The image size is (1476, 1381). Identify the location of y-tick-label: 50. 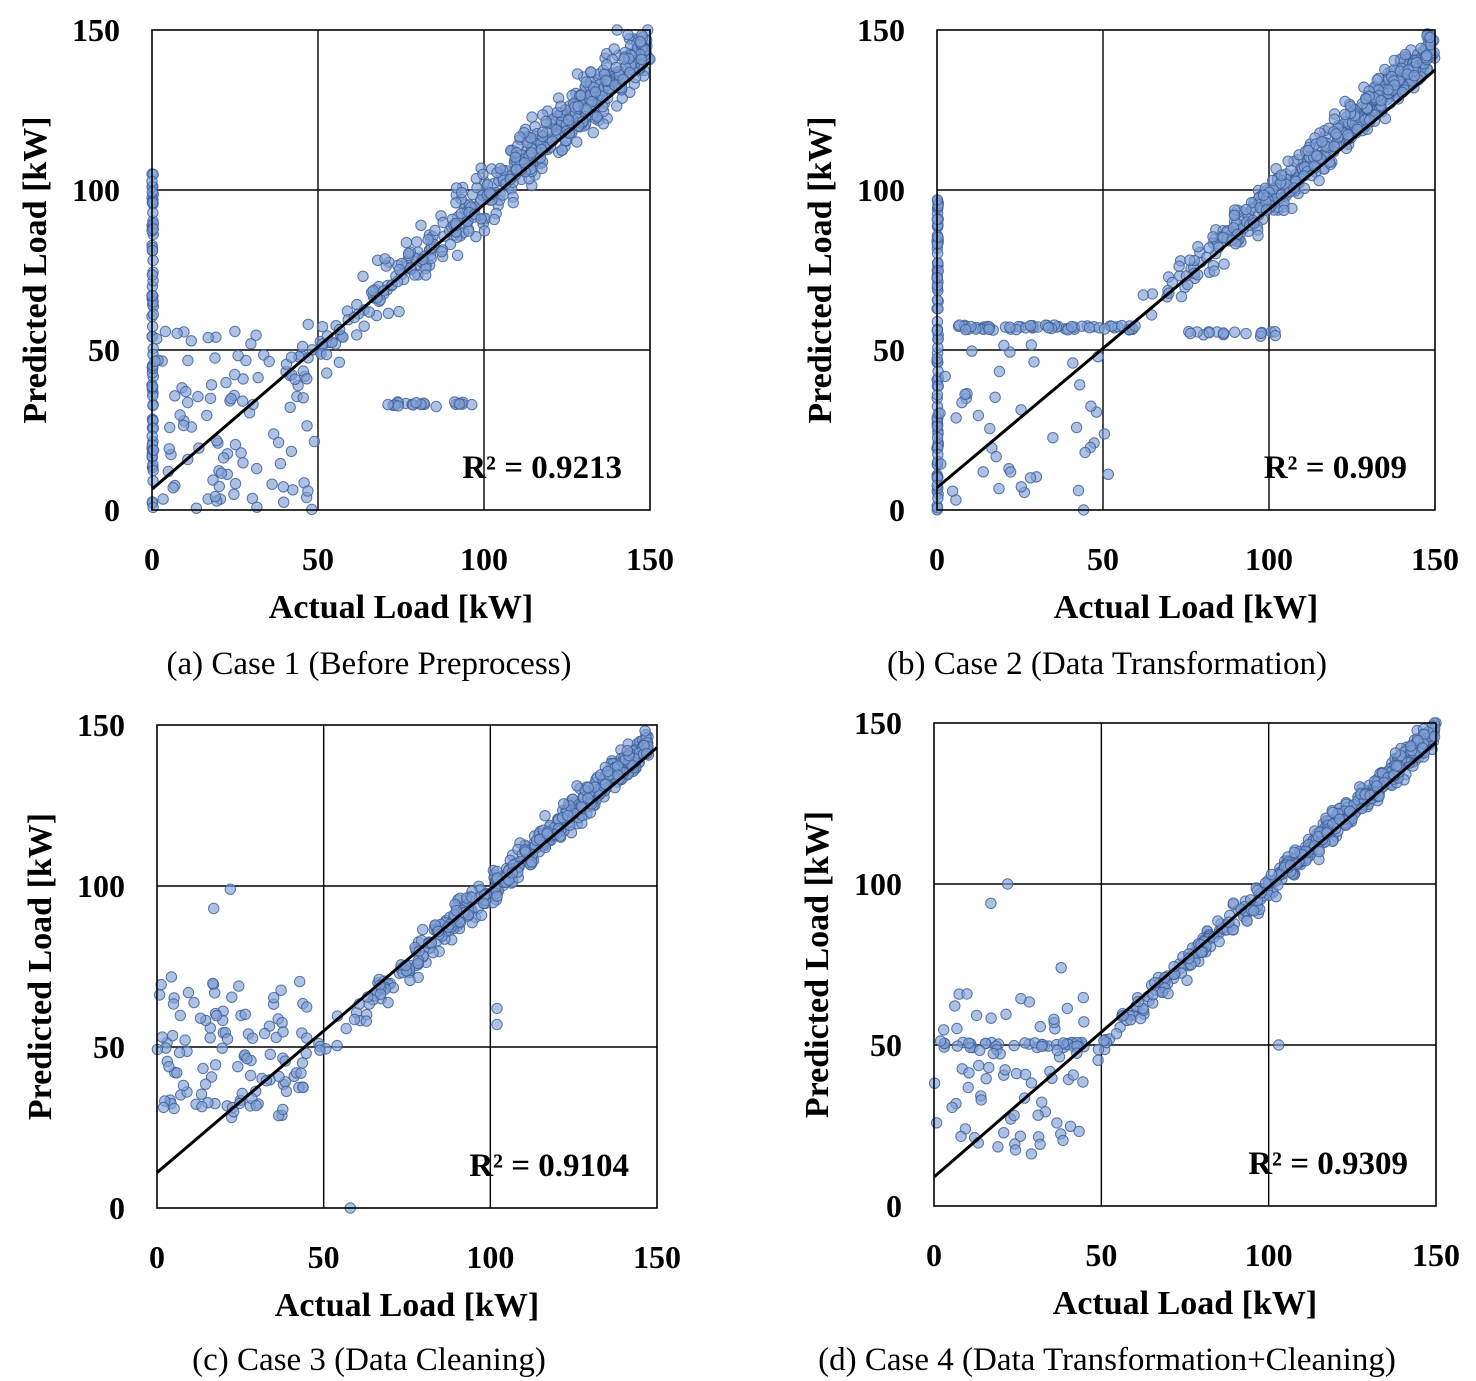
(886, 1045).